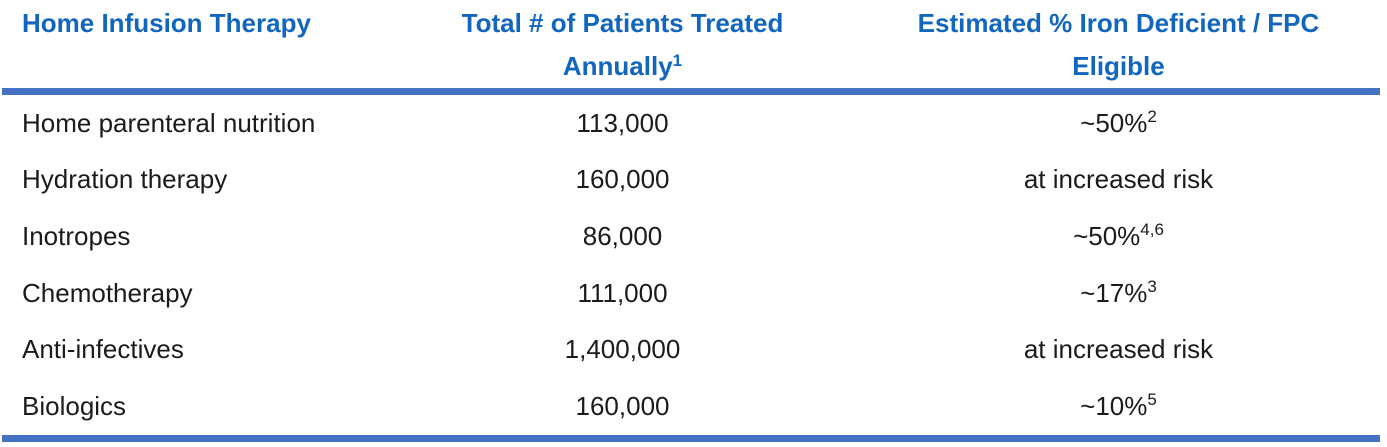  What do you see at coordinates (1114, 405) in the screenshot?
I see `iron-deficient-estimate: ~10%` at bounding box center [1114, 405].